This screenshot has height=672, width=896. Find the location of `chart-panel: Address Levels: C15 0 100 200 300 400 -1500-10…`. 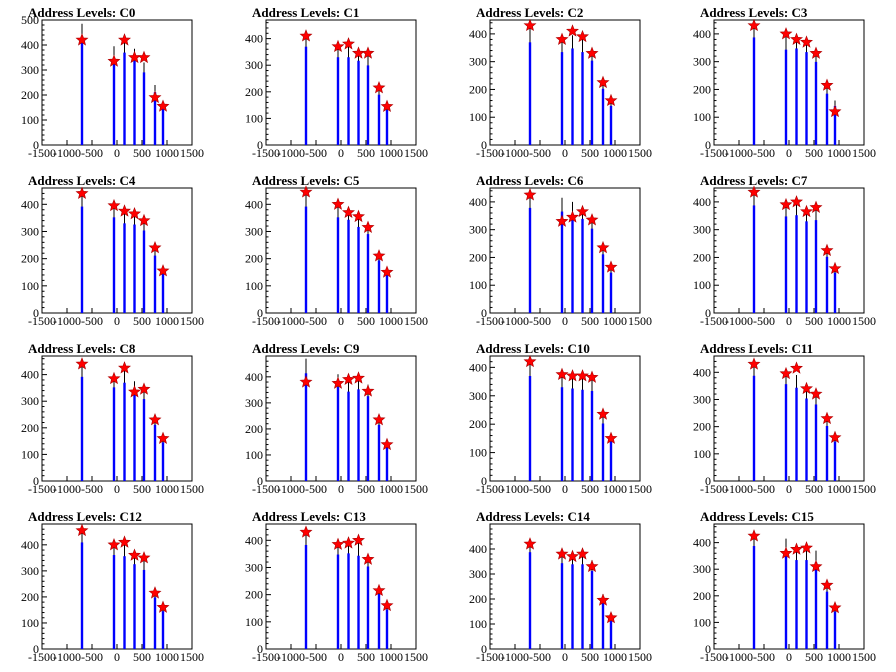

chart-panel: Address Levels: C15 0 100 200 300 400 -1500-10… is located at coordinates (784, 586).